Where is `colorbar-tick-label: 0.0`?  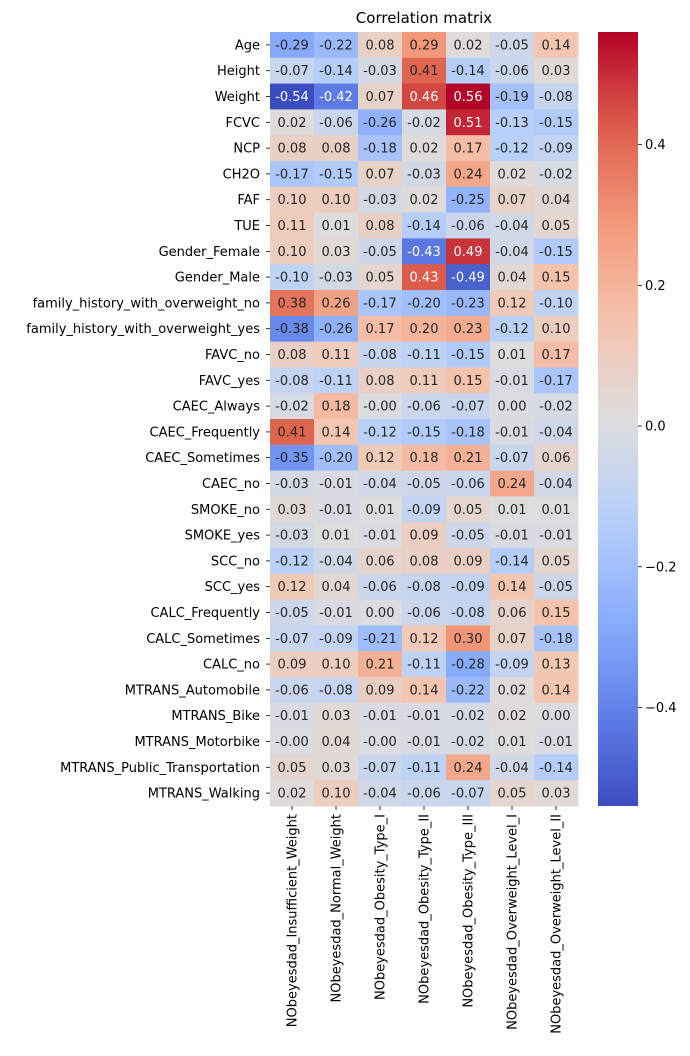
colorbar-tick-label: 0.0 is located at coordinates (655, 427).